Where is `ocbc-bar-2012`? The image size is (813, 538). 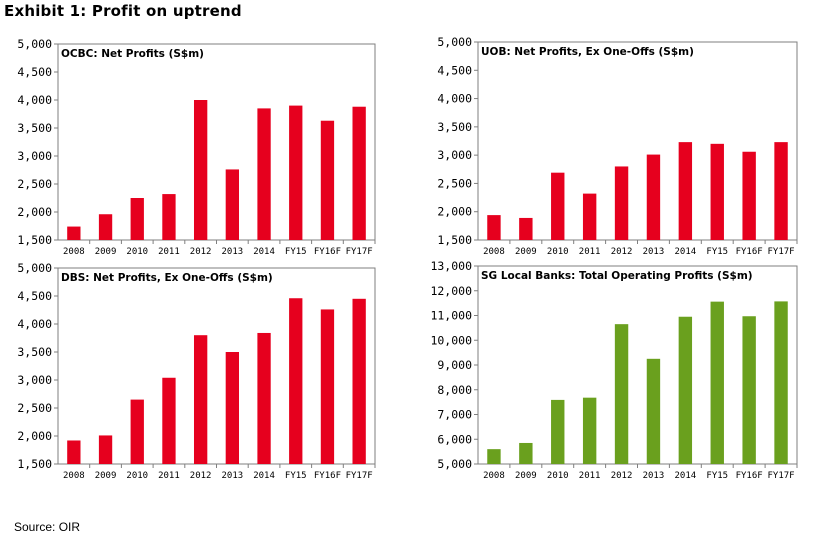
ocbc-bar-2012 is located at coordinates (200, 170).